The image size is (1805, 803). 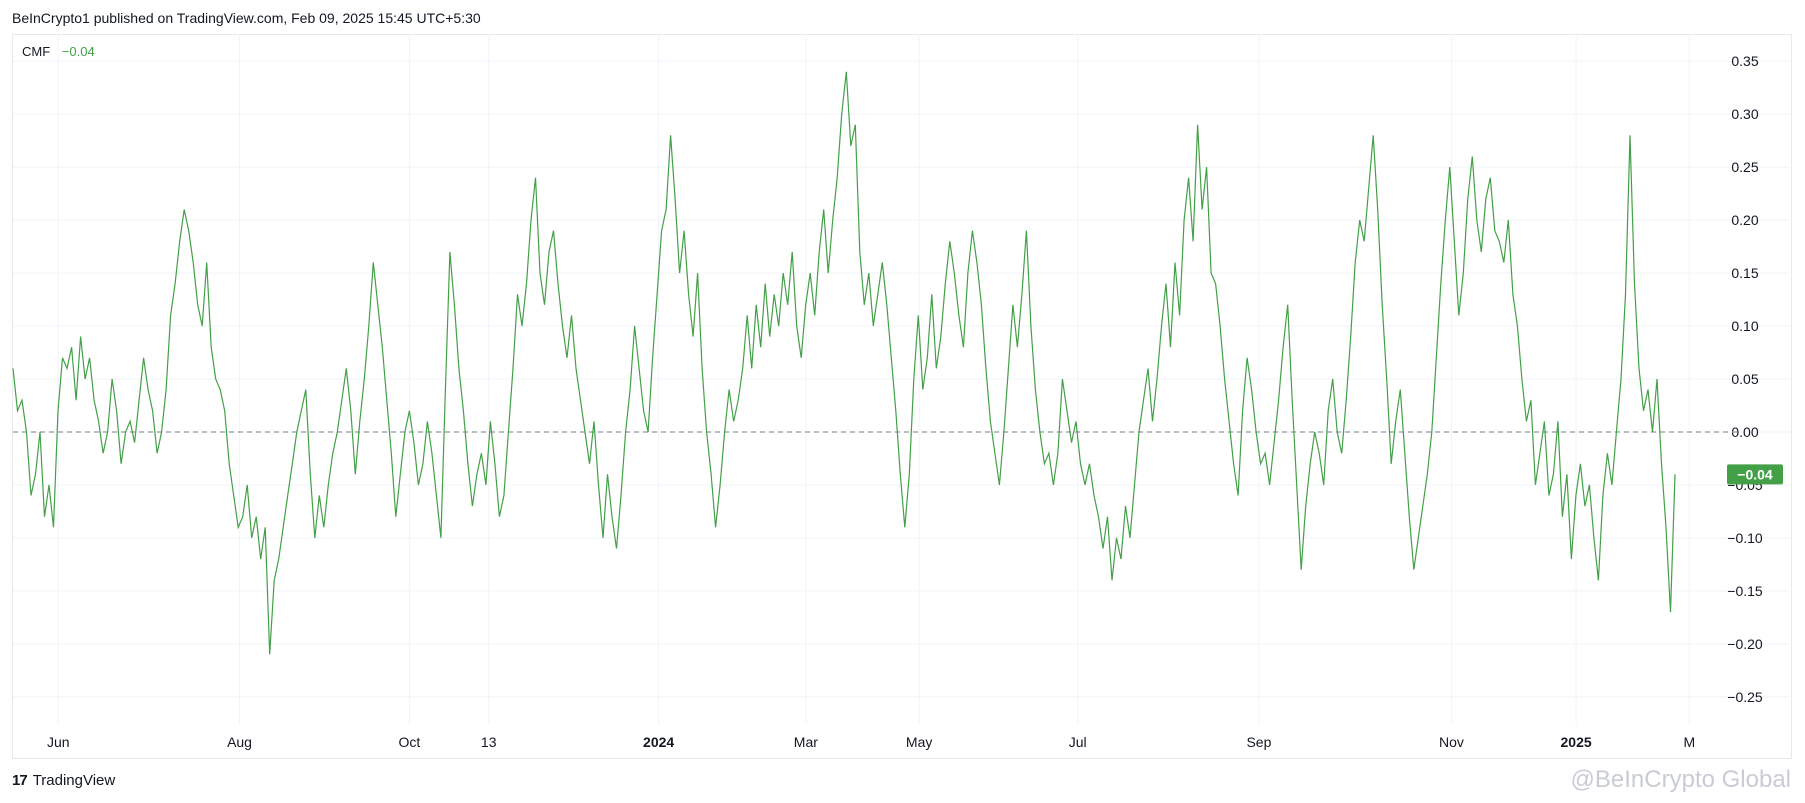 I want to click on y-tick-label: 0.05, so click(x=1744, y=379).